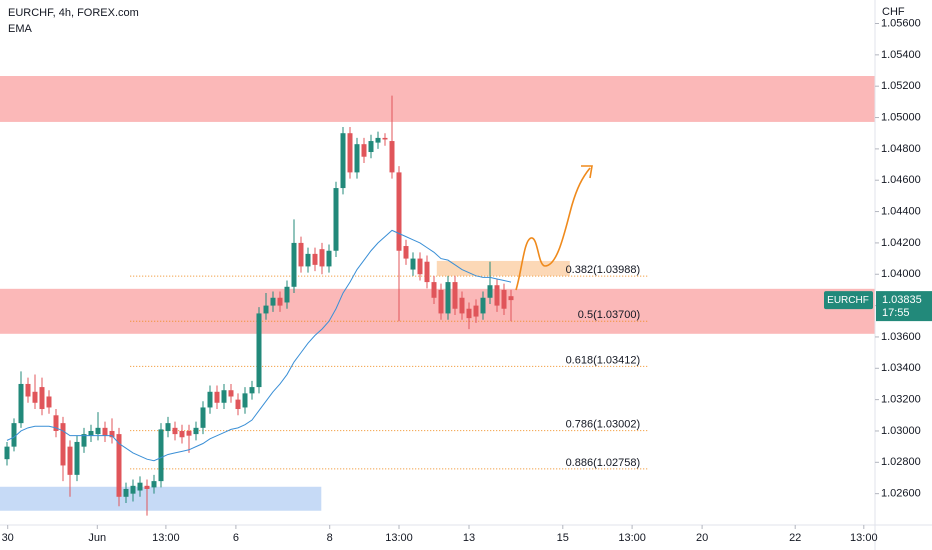 This screenshot has height=550, width=932. What do you see at coordinates (901, 149) in the screenshot?
I see `y-tick-label: 1.04800` at bounding box center [901, 149].